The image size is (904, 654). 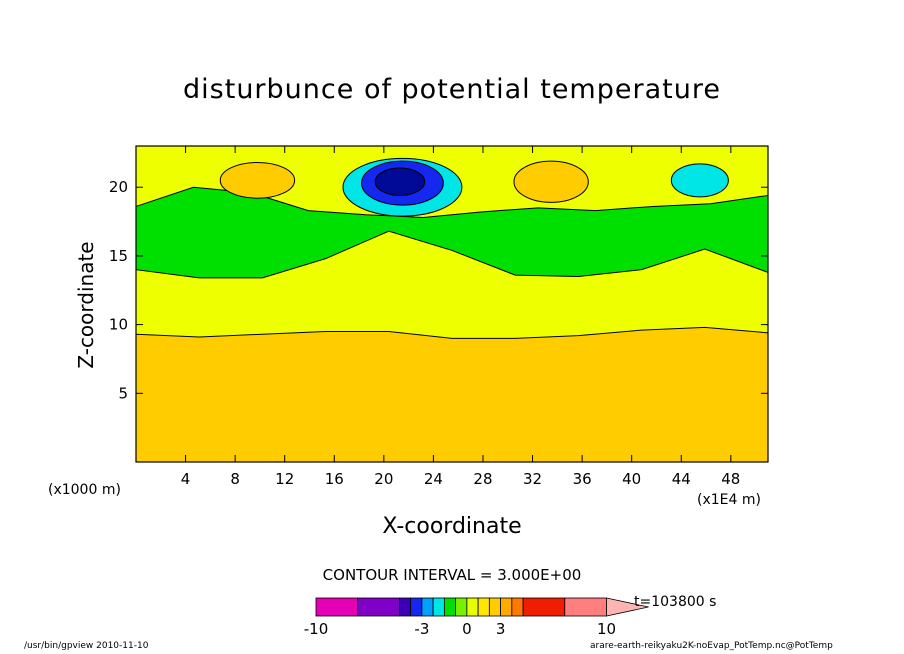 What do you see at coordinates (186, 479) in the screenshot?
I see `x-tick-label: 4` at bounding box center [186, 479].